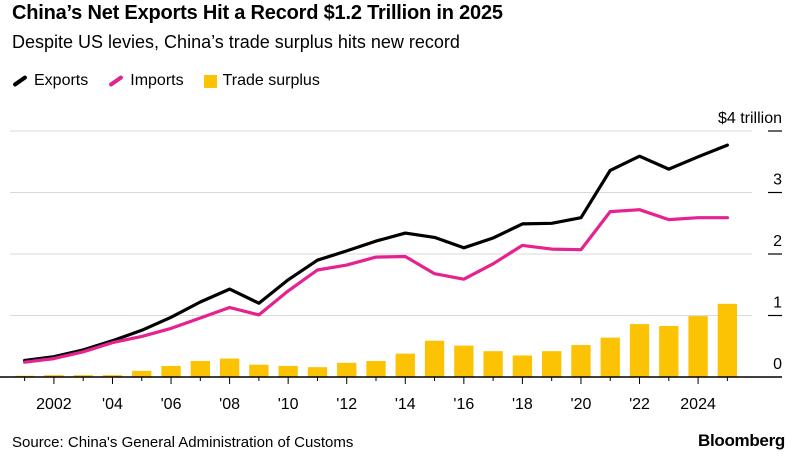  What do you see at coordinates (229, 307) in the screenshot?
I see `point-imports-2008` at bounding box center [229, 307].